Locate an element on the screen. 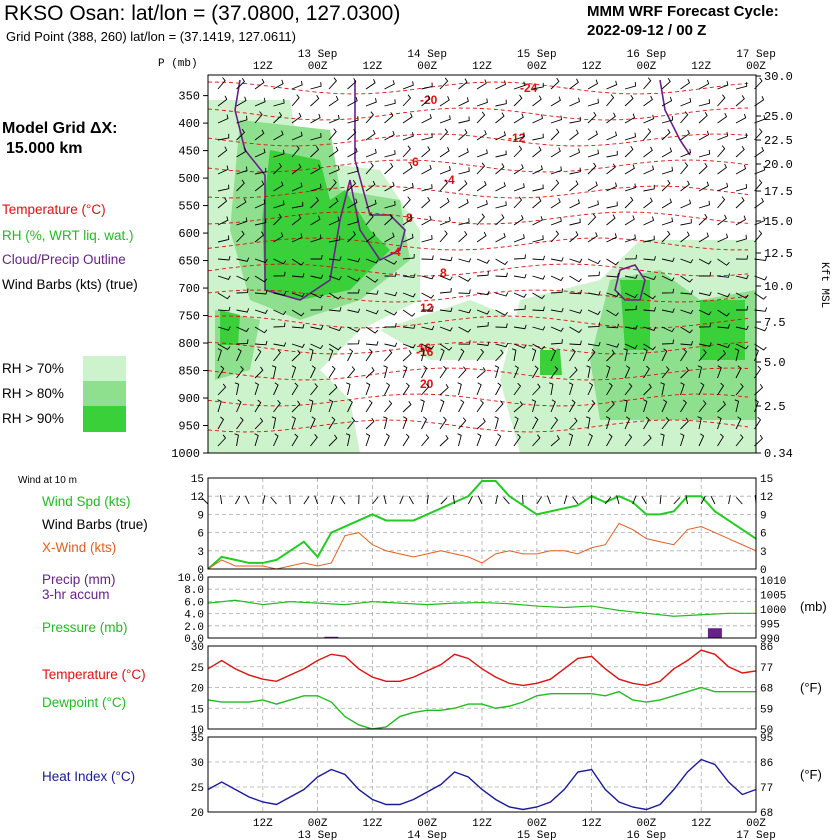 This screenshot has width=840, height=840. date-label-top: 15 Sep is located at coordinates (537, 55).